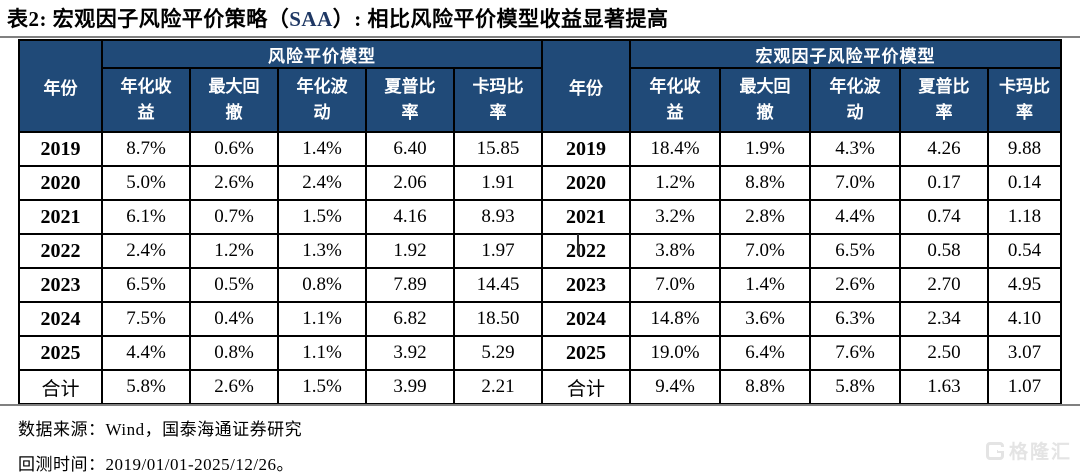 The image size is (1080, 475). What do you see at coordinates (855, 285) in the screenshot?
I see `macro-factor-value-cell: 2.6%` at bounding box center [855, 285].